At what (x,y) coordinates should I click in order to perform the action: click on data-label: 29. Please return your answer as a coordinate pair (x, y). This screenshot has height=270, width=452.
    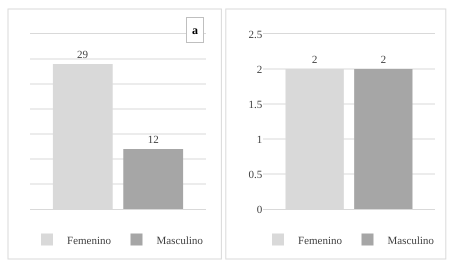
    Looking at the image, I should click on (83, 55).